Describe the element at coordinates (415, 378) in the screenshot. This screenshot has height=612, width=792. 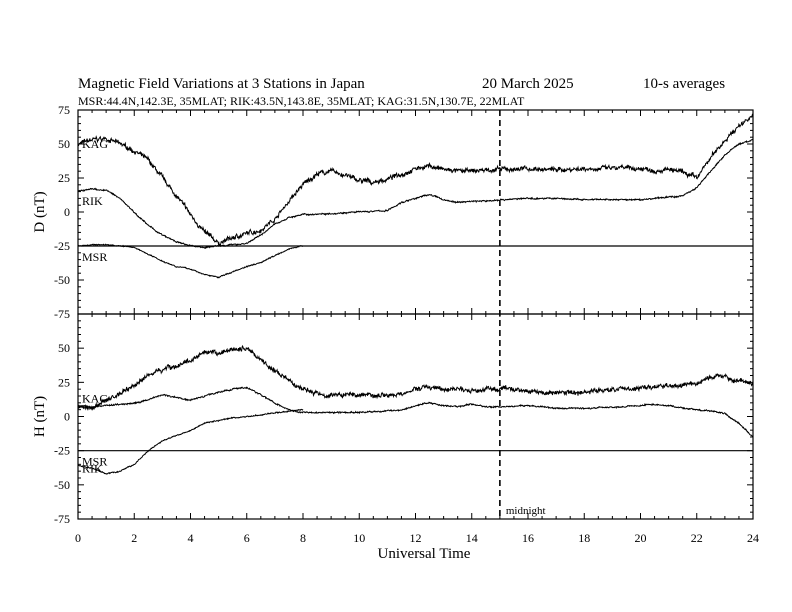
I see `series-H-KAG` at that location.